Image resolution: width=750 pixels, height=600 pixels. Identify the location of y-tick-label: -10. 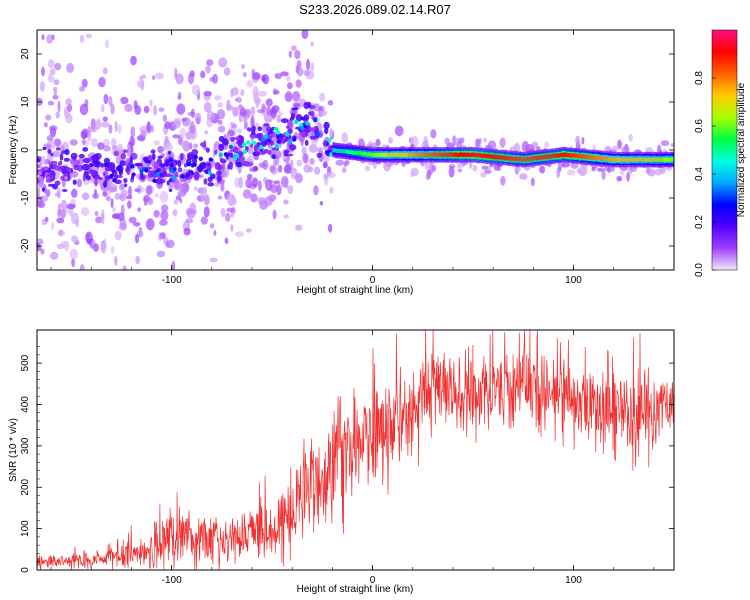
(25, 197).